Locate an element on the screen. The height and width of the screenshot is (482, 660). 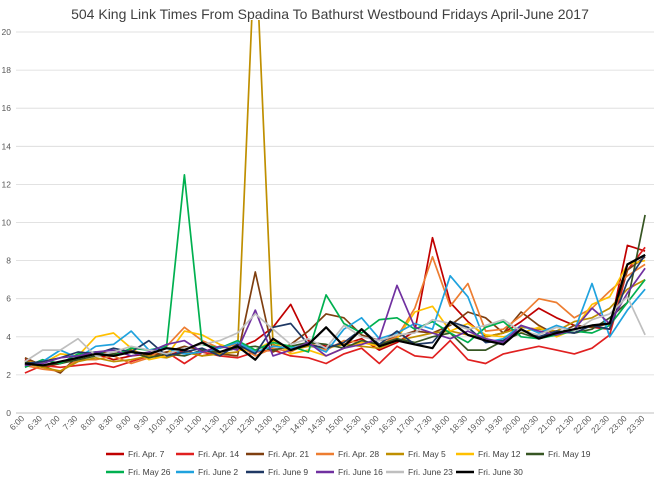
legend-label: Fri. May 26 is located at coordinates (149, 472).